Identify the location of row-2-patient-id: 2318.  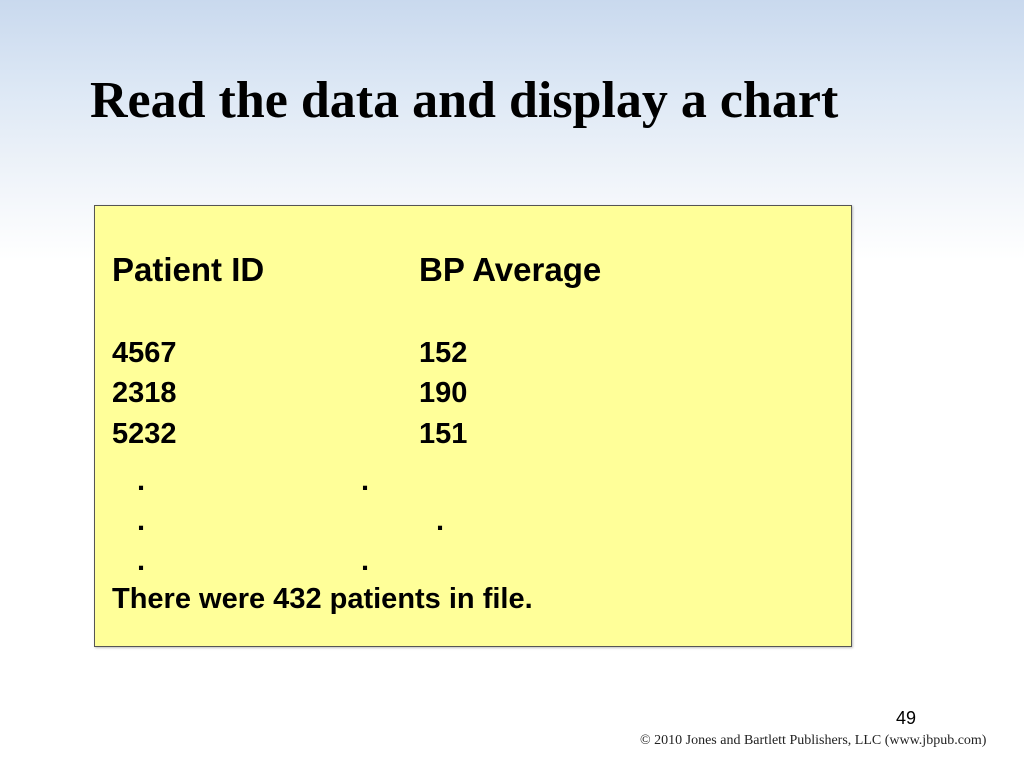
(144, 393).